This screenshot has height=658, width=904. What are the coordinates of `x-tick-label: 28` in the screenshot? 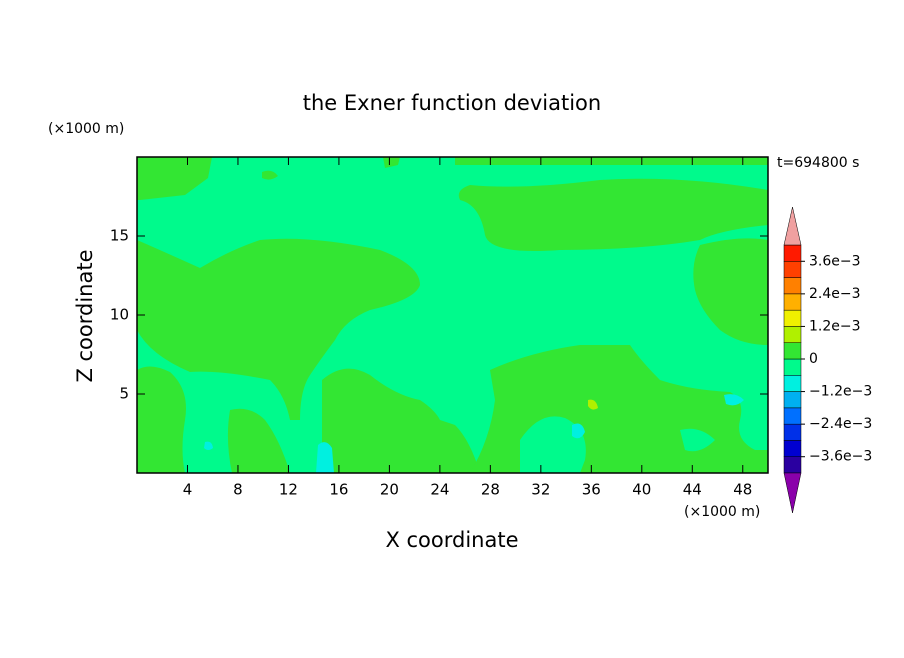 It's located at (490, 490).